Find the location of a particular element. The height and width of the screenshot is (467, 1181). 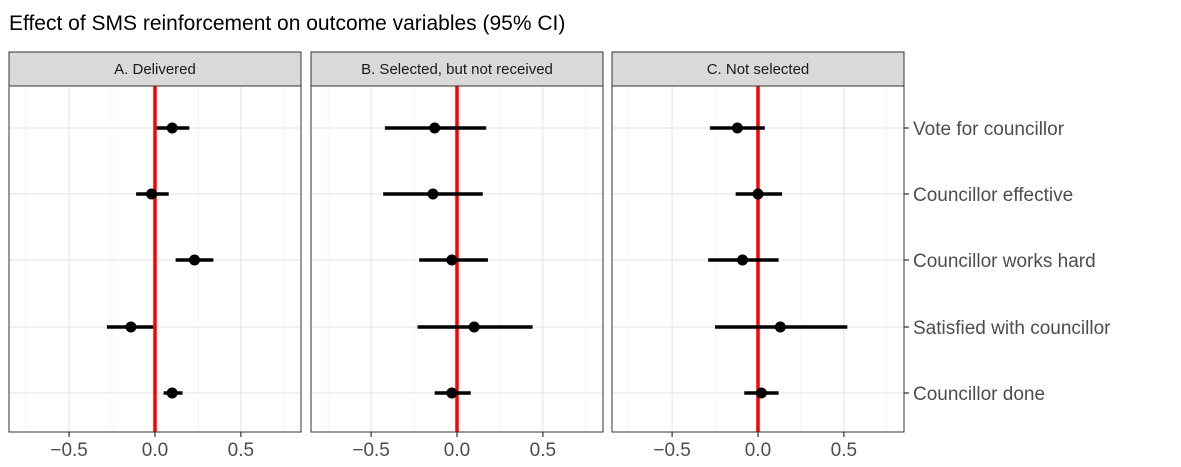

strip-label: B. Selected, but not received is located at coordinates (457, 69).